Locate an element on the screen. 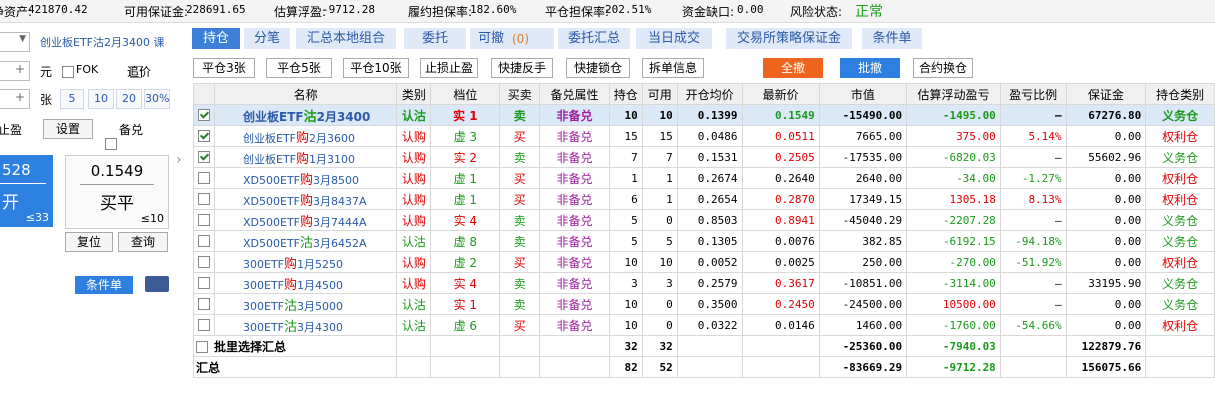 The height and width of the screenshot is (408, 1215). toolbar-button: 平仓10张 is located at coordinates (376, 68).